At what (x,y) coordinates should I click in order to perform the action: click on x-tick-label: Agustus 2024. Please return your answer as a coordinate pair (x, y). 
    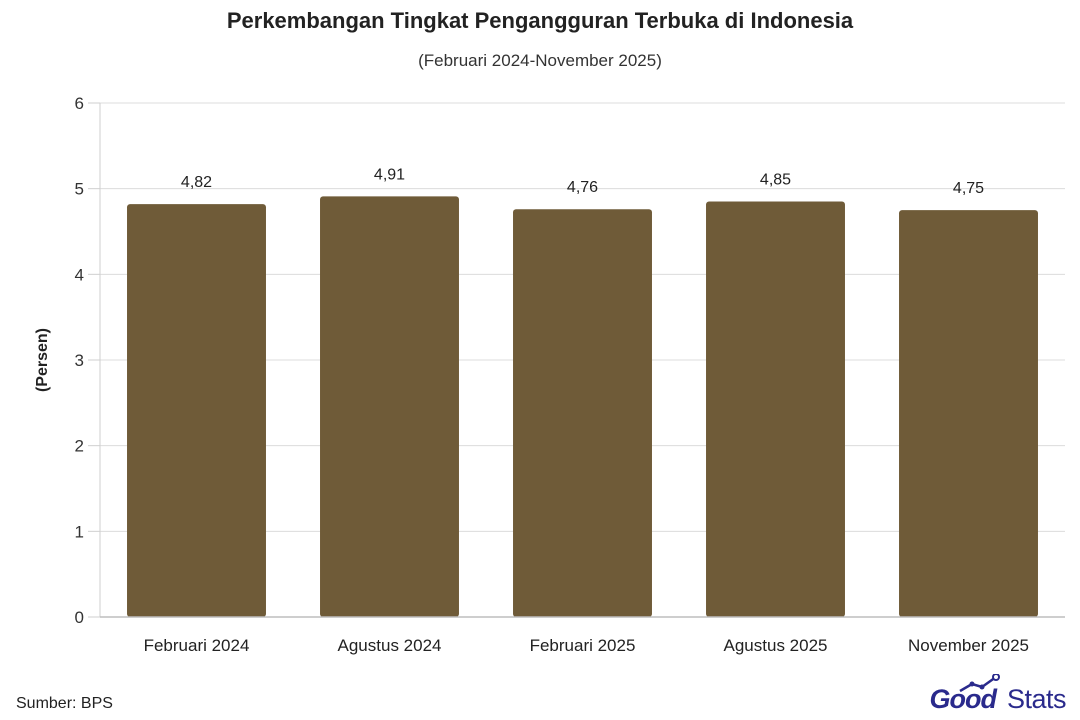
    Looking at the image, I should click on (390, 645).